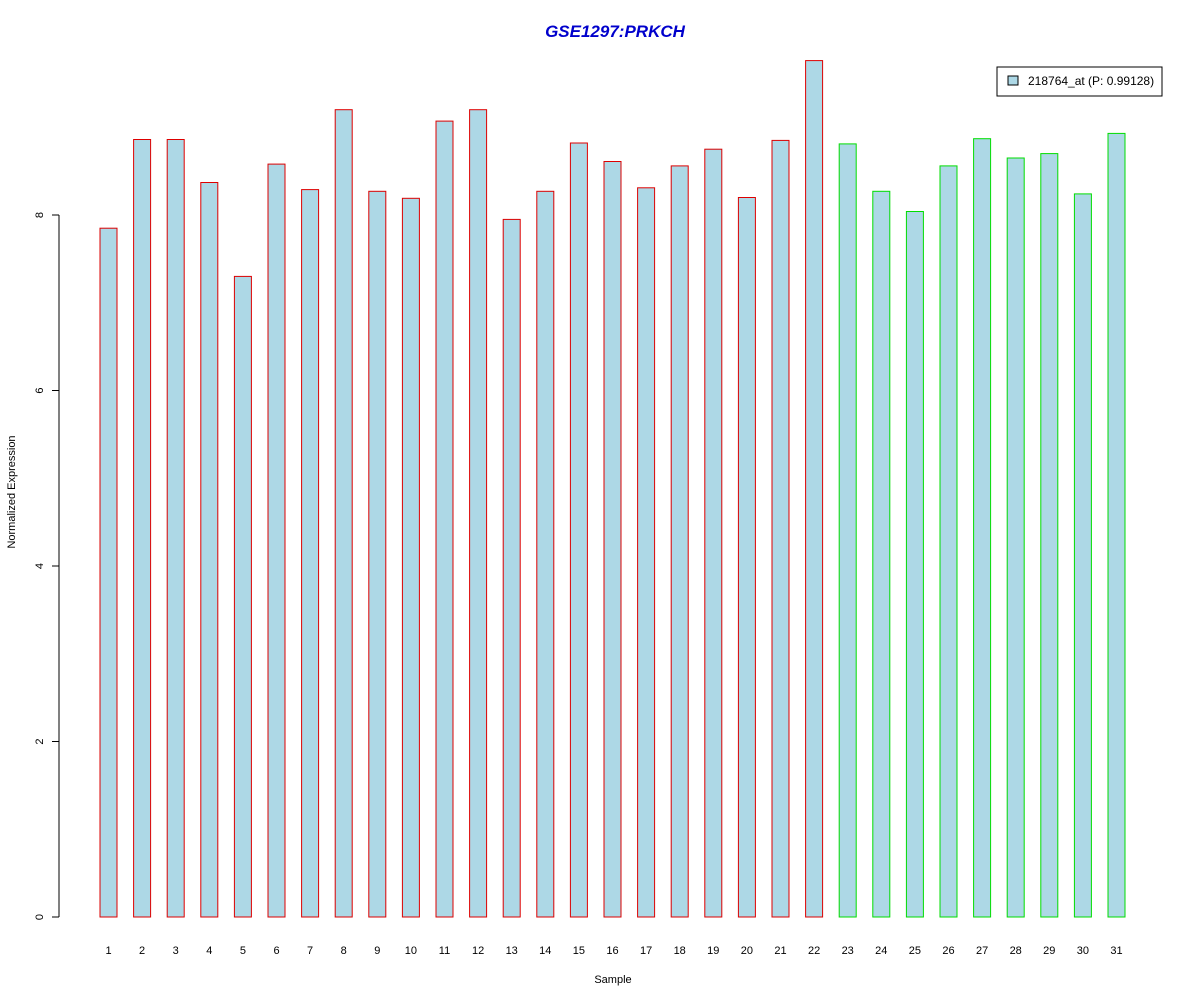  Describe the element at coordinates (680, 951) in the screenshot. I see `x-tick-label: 18` at that location.